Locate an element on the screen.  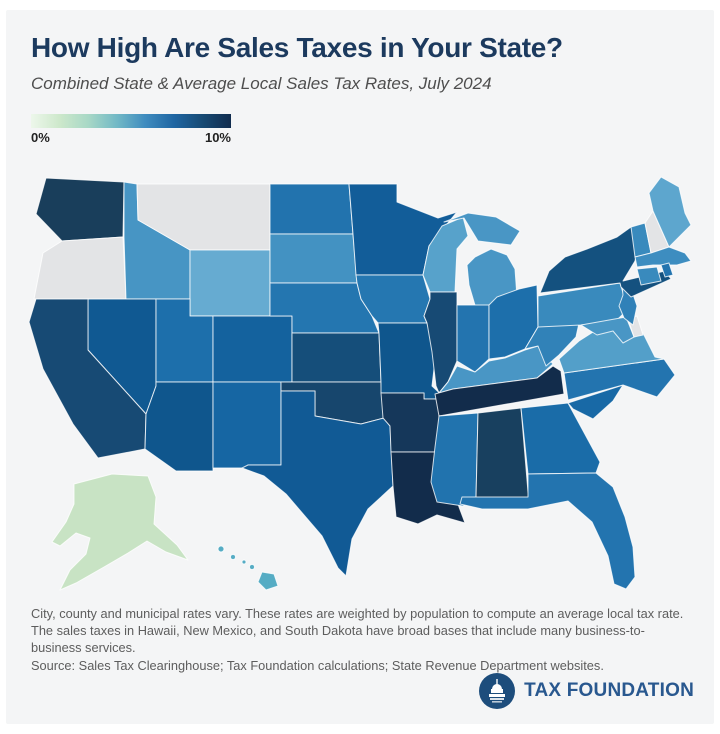
state-tennessee is located at coordinates (499, 391).